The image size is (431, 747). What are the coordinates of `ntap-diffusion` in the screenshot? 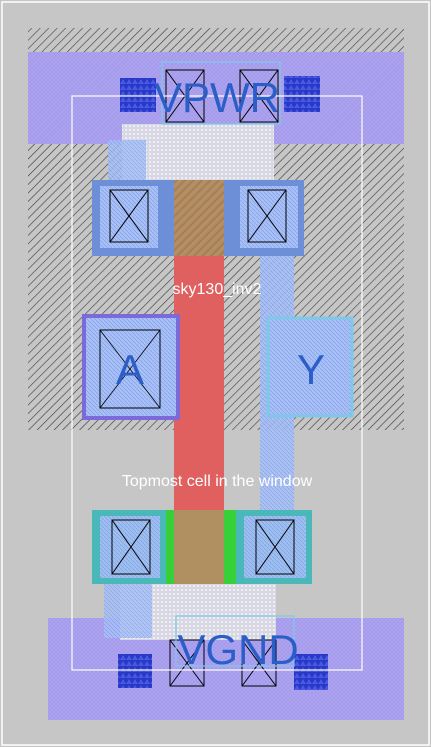 It's located at (198, 153).